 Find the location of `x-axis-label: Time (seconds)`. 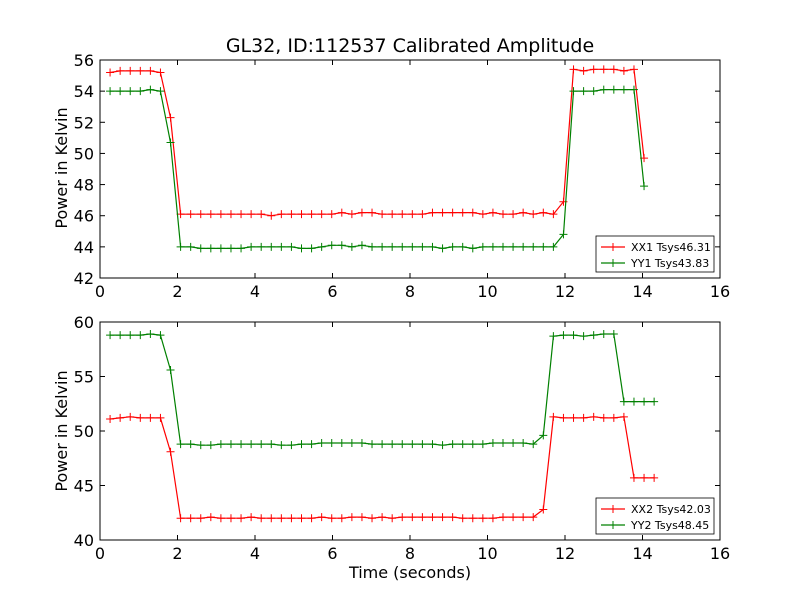

x-axis-label: Time (seconds) is located at coordinates (409, 572).